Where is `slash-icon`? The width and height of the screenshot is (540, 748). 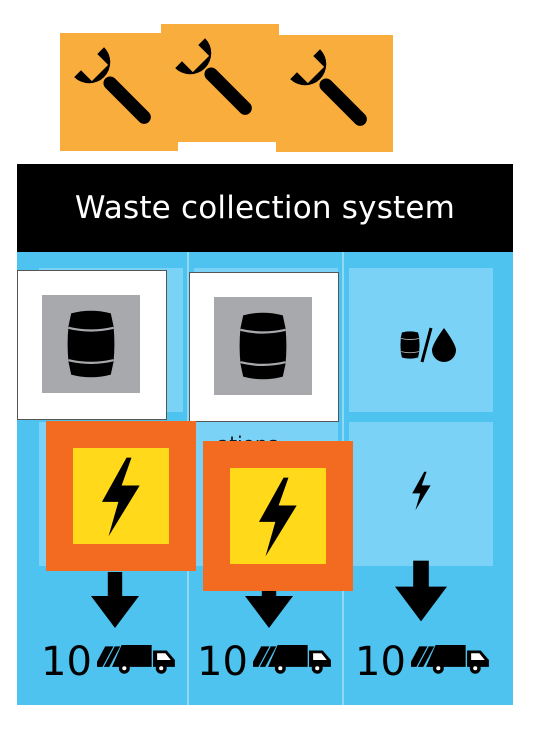 slash-icon is located at coordinates (426, 345).